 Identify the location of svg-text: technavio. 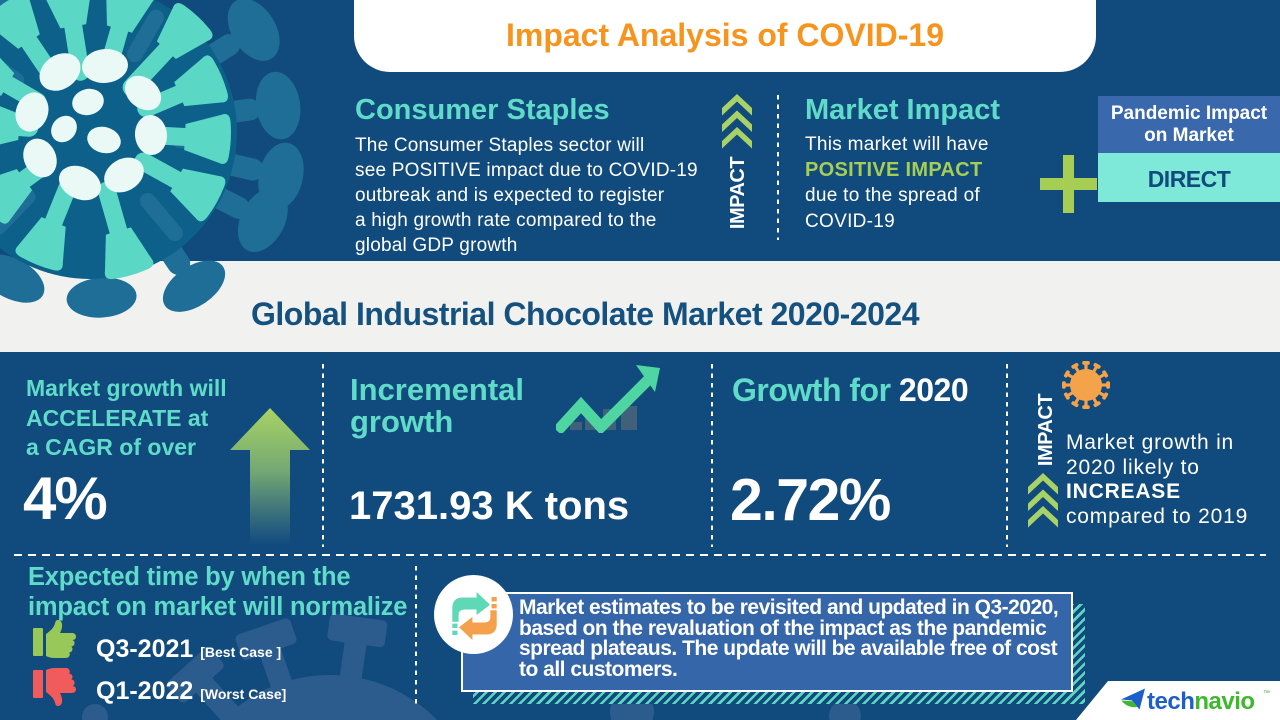
(1201, 701).